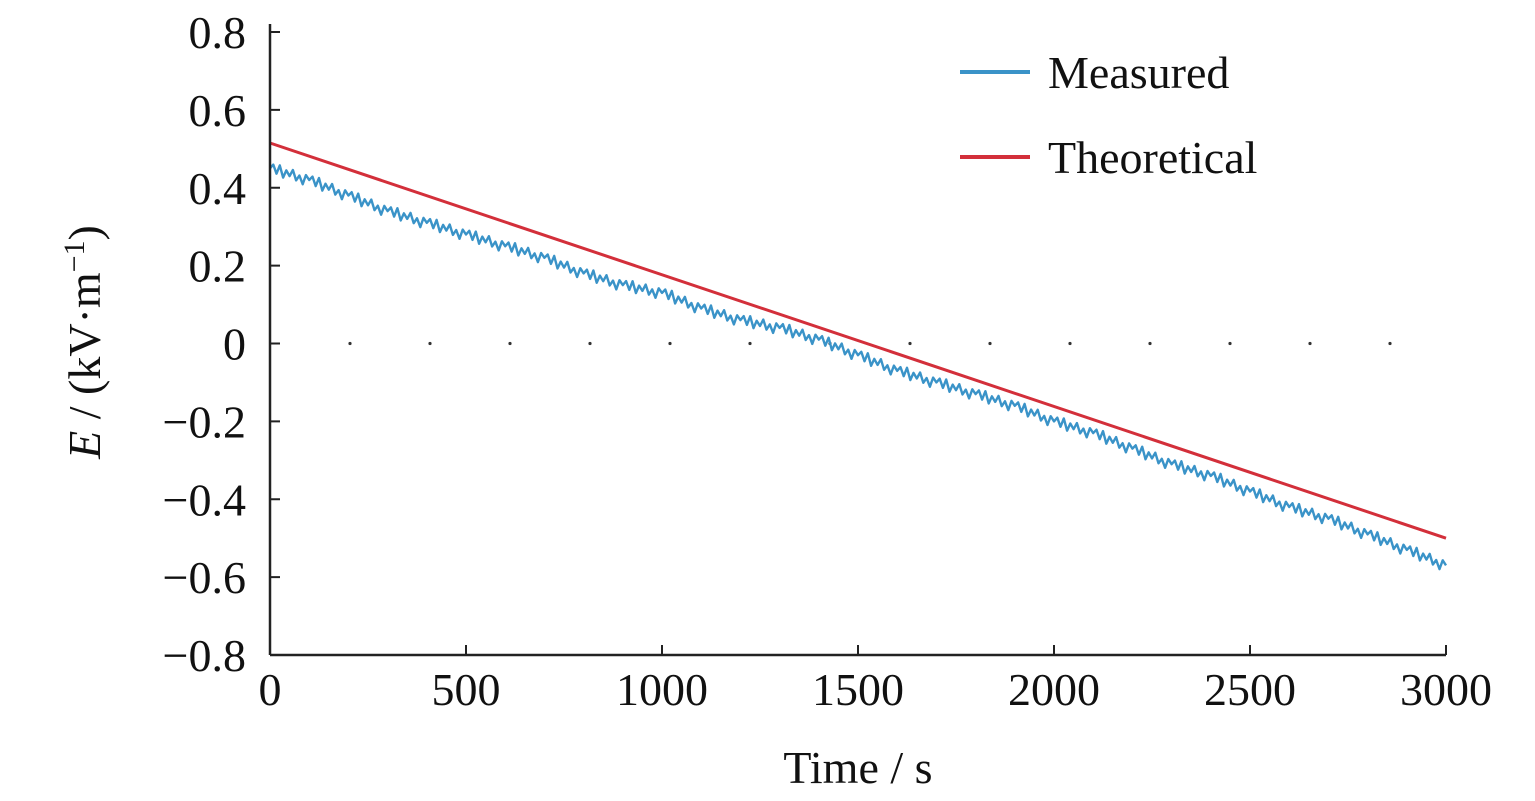  Describe the element at coordinates (218, 32) in the screenshot. I see `y-tick-label: 0.8` at that location.